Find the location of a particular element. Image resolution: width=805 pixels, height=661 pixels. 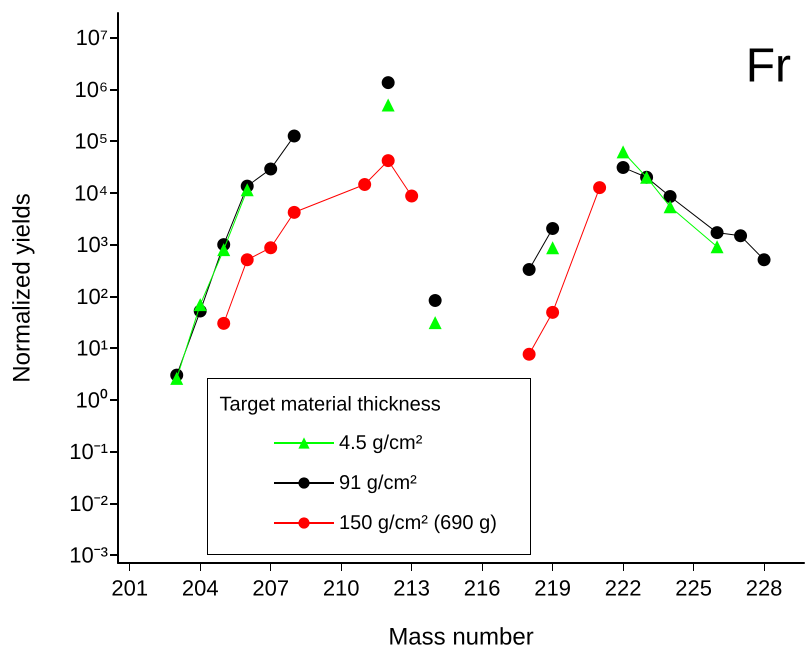

x-tick-label: 222 is located at coordinates (623, 588).